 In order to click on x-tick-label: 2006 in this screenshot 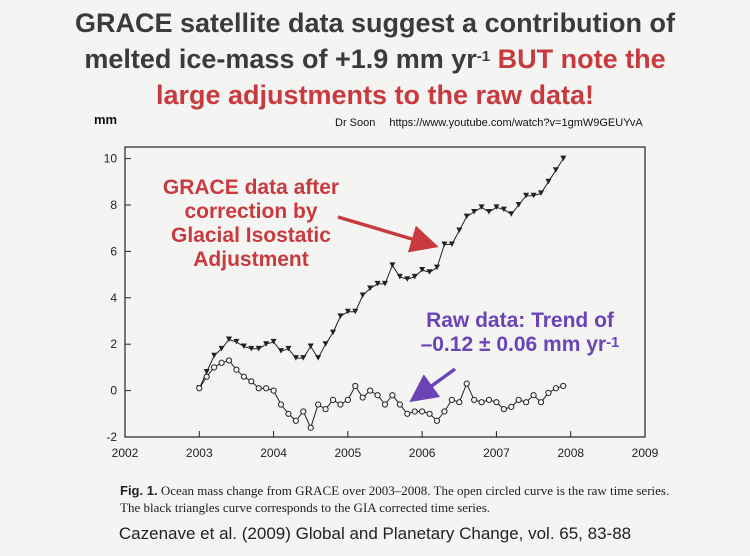, I will do `click(422, 453)`.